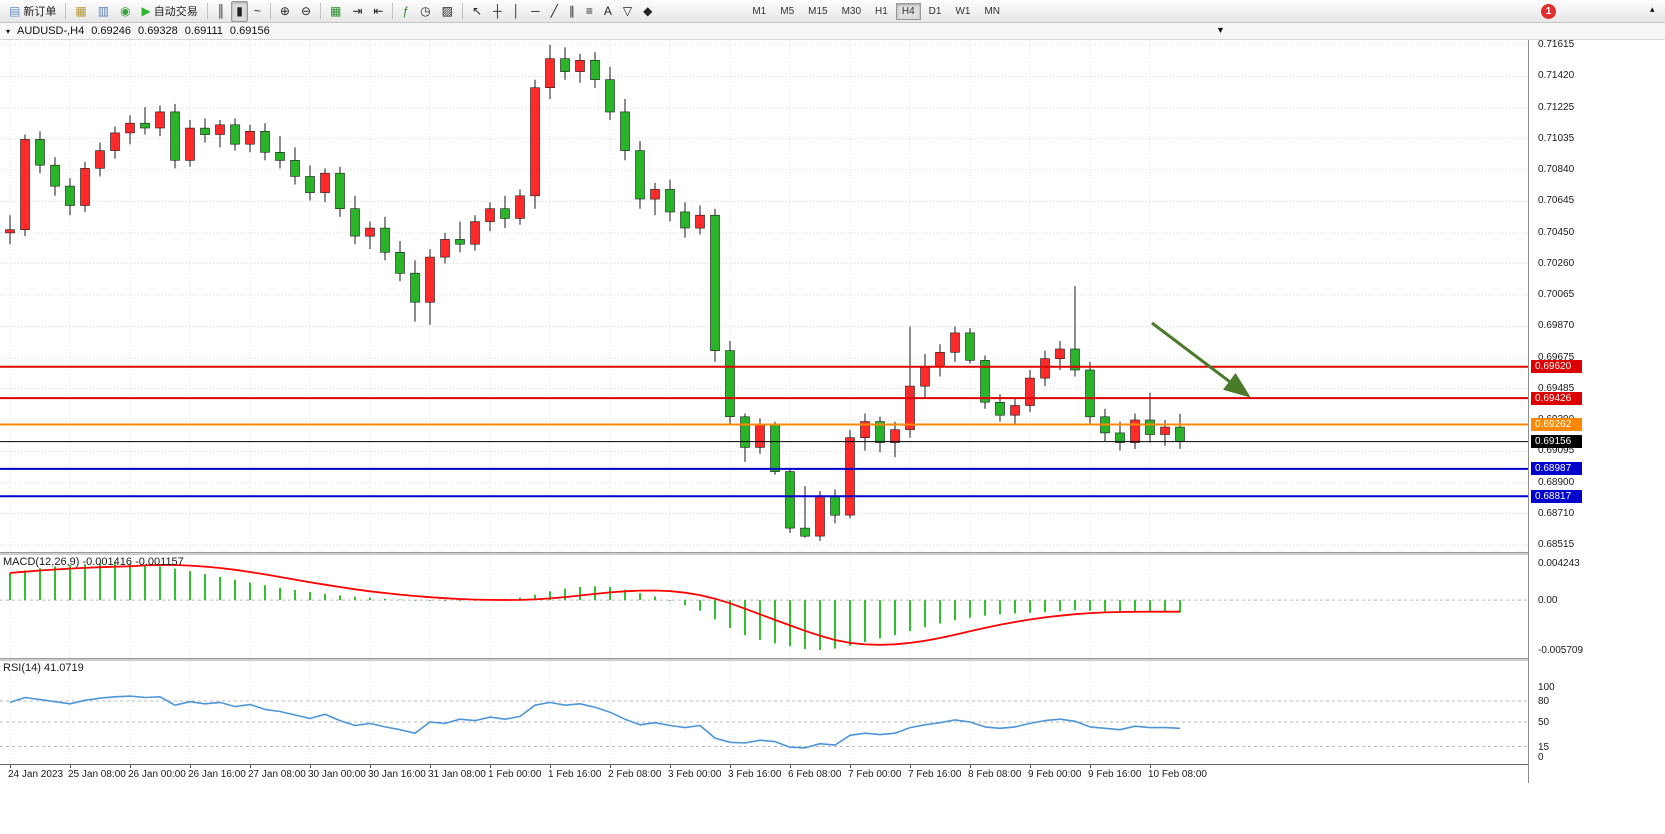 Image resolution: width=1665 pixels, height=834 pixels. What do you see at coordinates (963, 11) in the screenshot?
I see `timeframe-W1: W1` at bounding box center [963, 11].